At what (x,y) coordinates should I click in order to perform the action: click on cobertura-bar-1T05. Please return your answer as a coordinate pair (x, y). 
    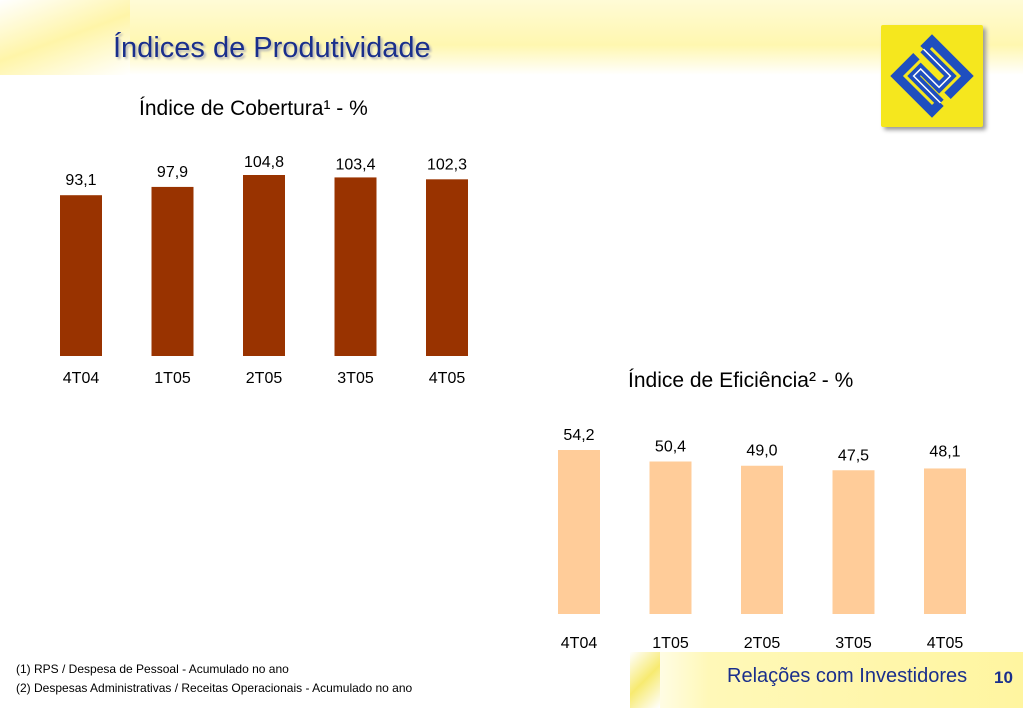
    Looking at the image, I should click on (172, 271).